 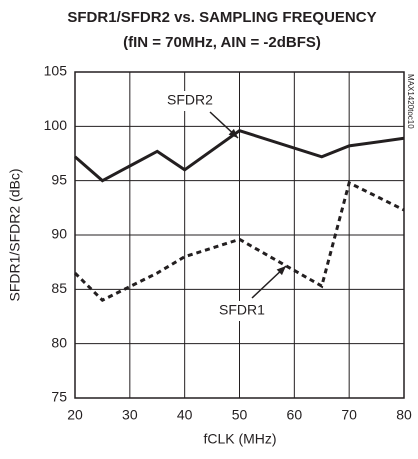 What do you see at coordinates (222, 42) in the screenshot?
I see `chart-subtitle: (fIN = 70MHz, AIN = -2dBFS)` at bounding box center [222, 42].